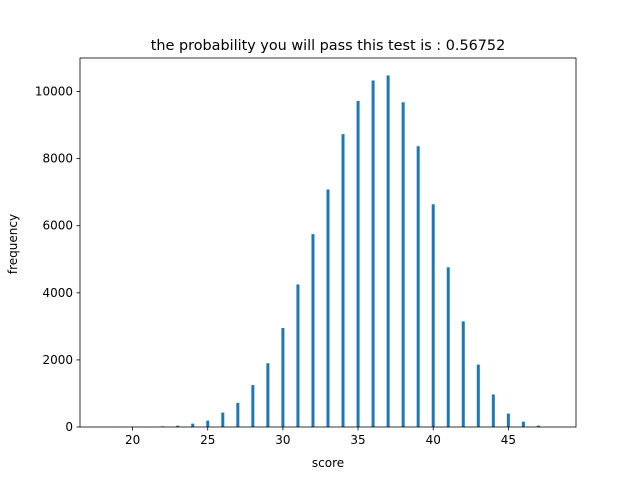  I want to click on y-tick-label: 8000, so click(57, 159).